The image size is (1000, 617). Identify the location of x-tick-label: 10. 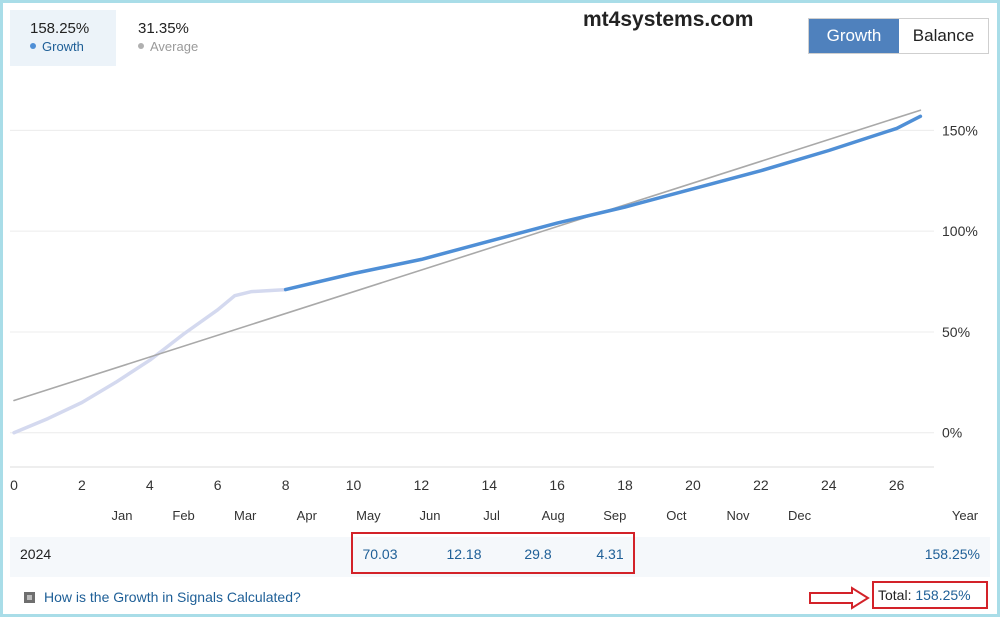
(354, 485).